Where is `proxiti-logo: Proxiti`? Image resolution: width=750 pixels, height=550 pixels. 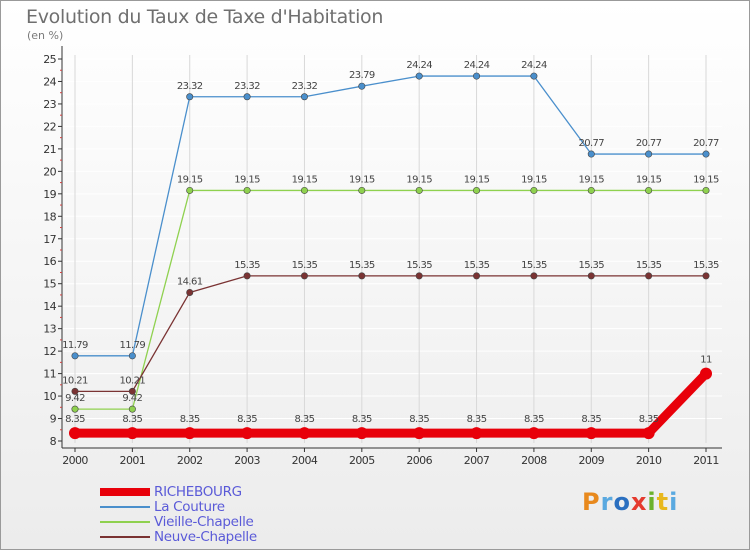 proxiti-logo: Proxiti is located at coordinates (630, 502).